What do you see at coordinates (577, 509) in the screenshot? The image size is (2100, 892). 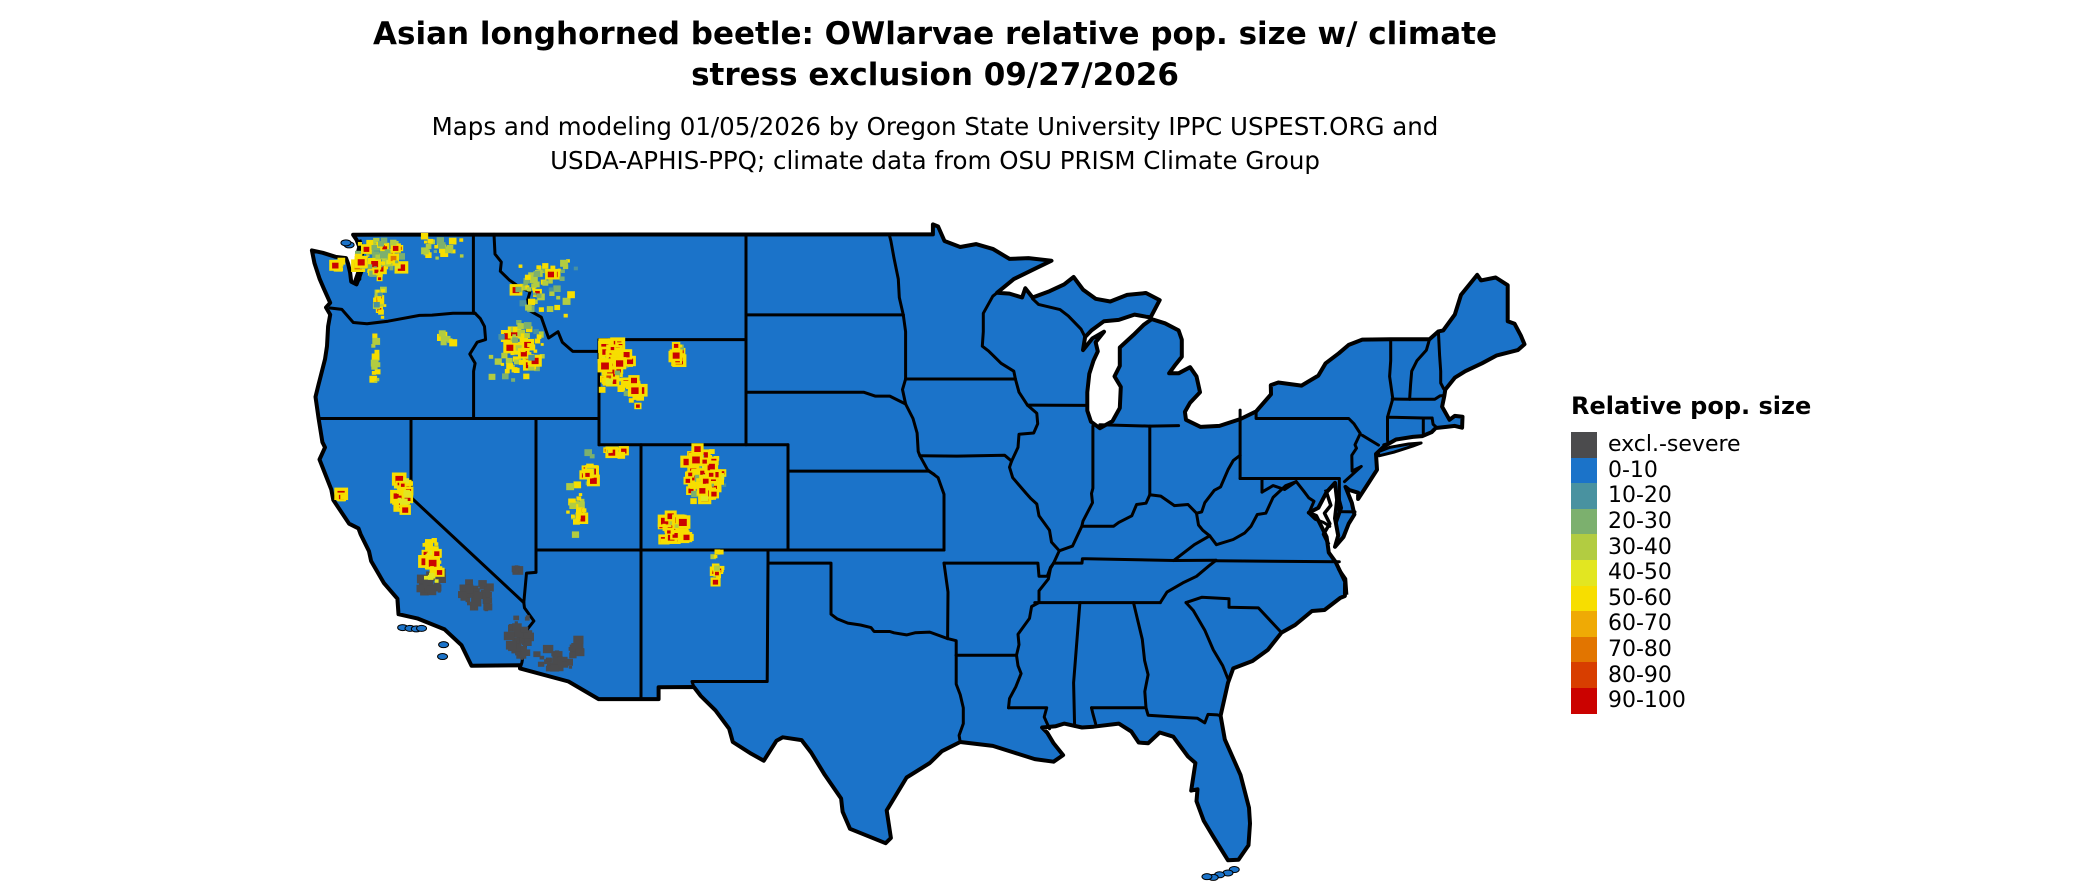 I see `hotspot-utah-plateaus` at bounding box center [577, 509].